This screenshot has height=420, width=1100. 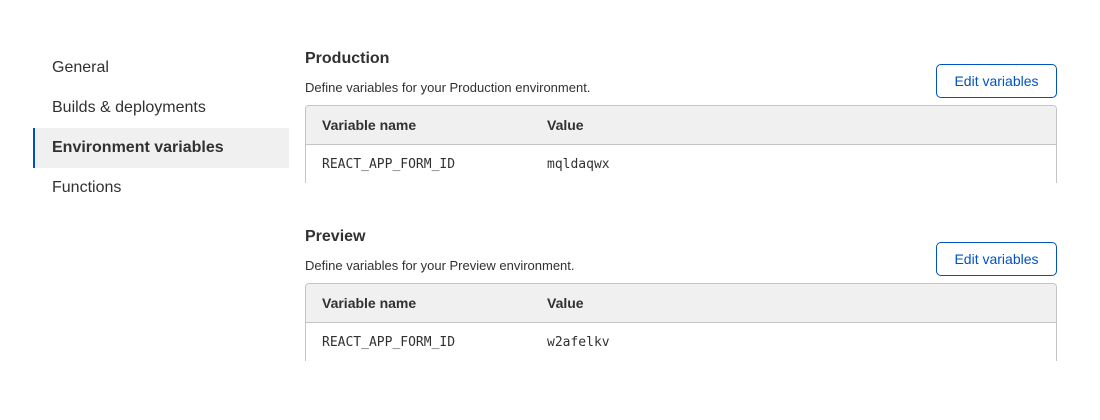 I want to click on section-title: Production, so click(x=347, y=58).